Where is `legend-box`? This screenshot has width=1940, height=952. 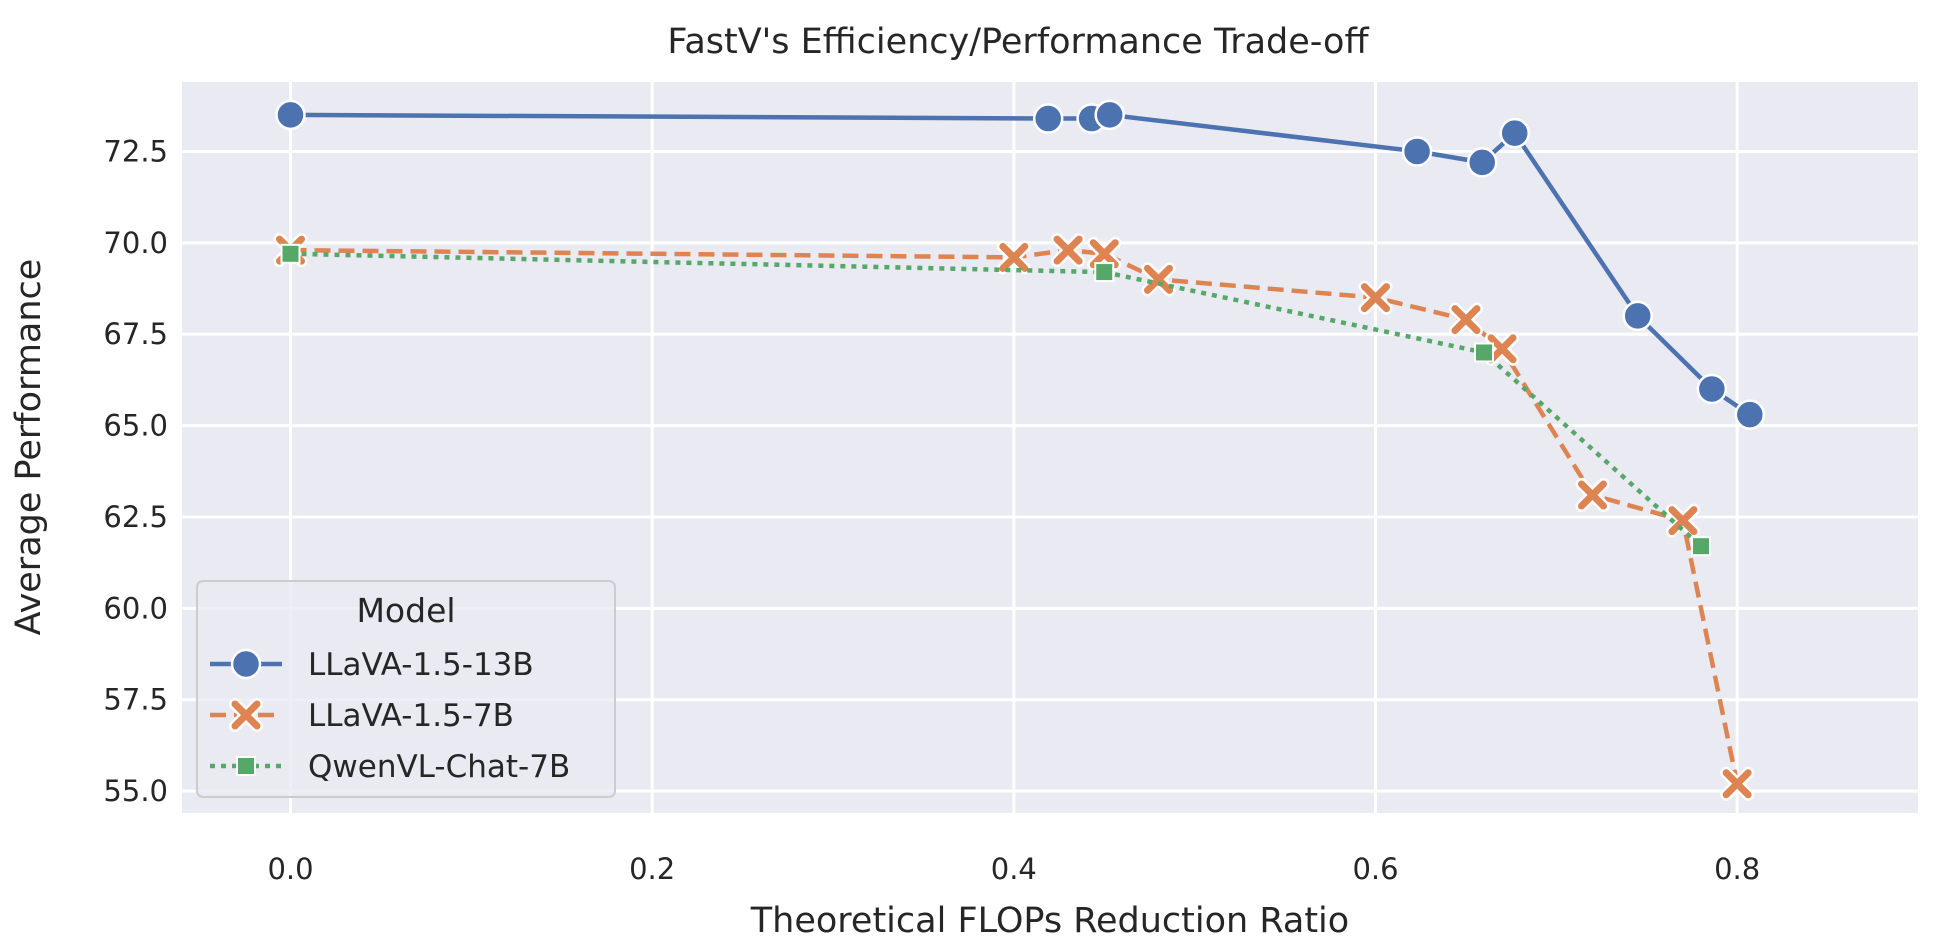
legend-box is located at coordinates (406, 689).